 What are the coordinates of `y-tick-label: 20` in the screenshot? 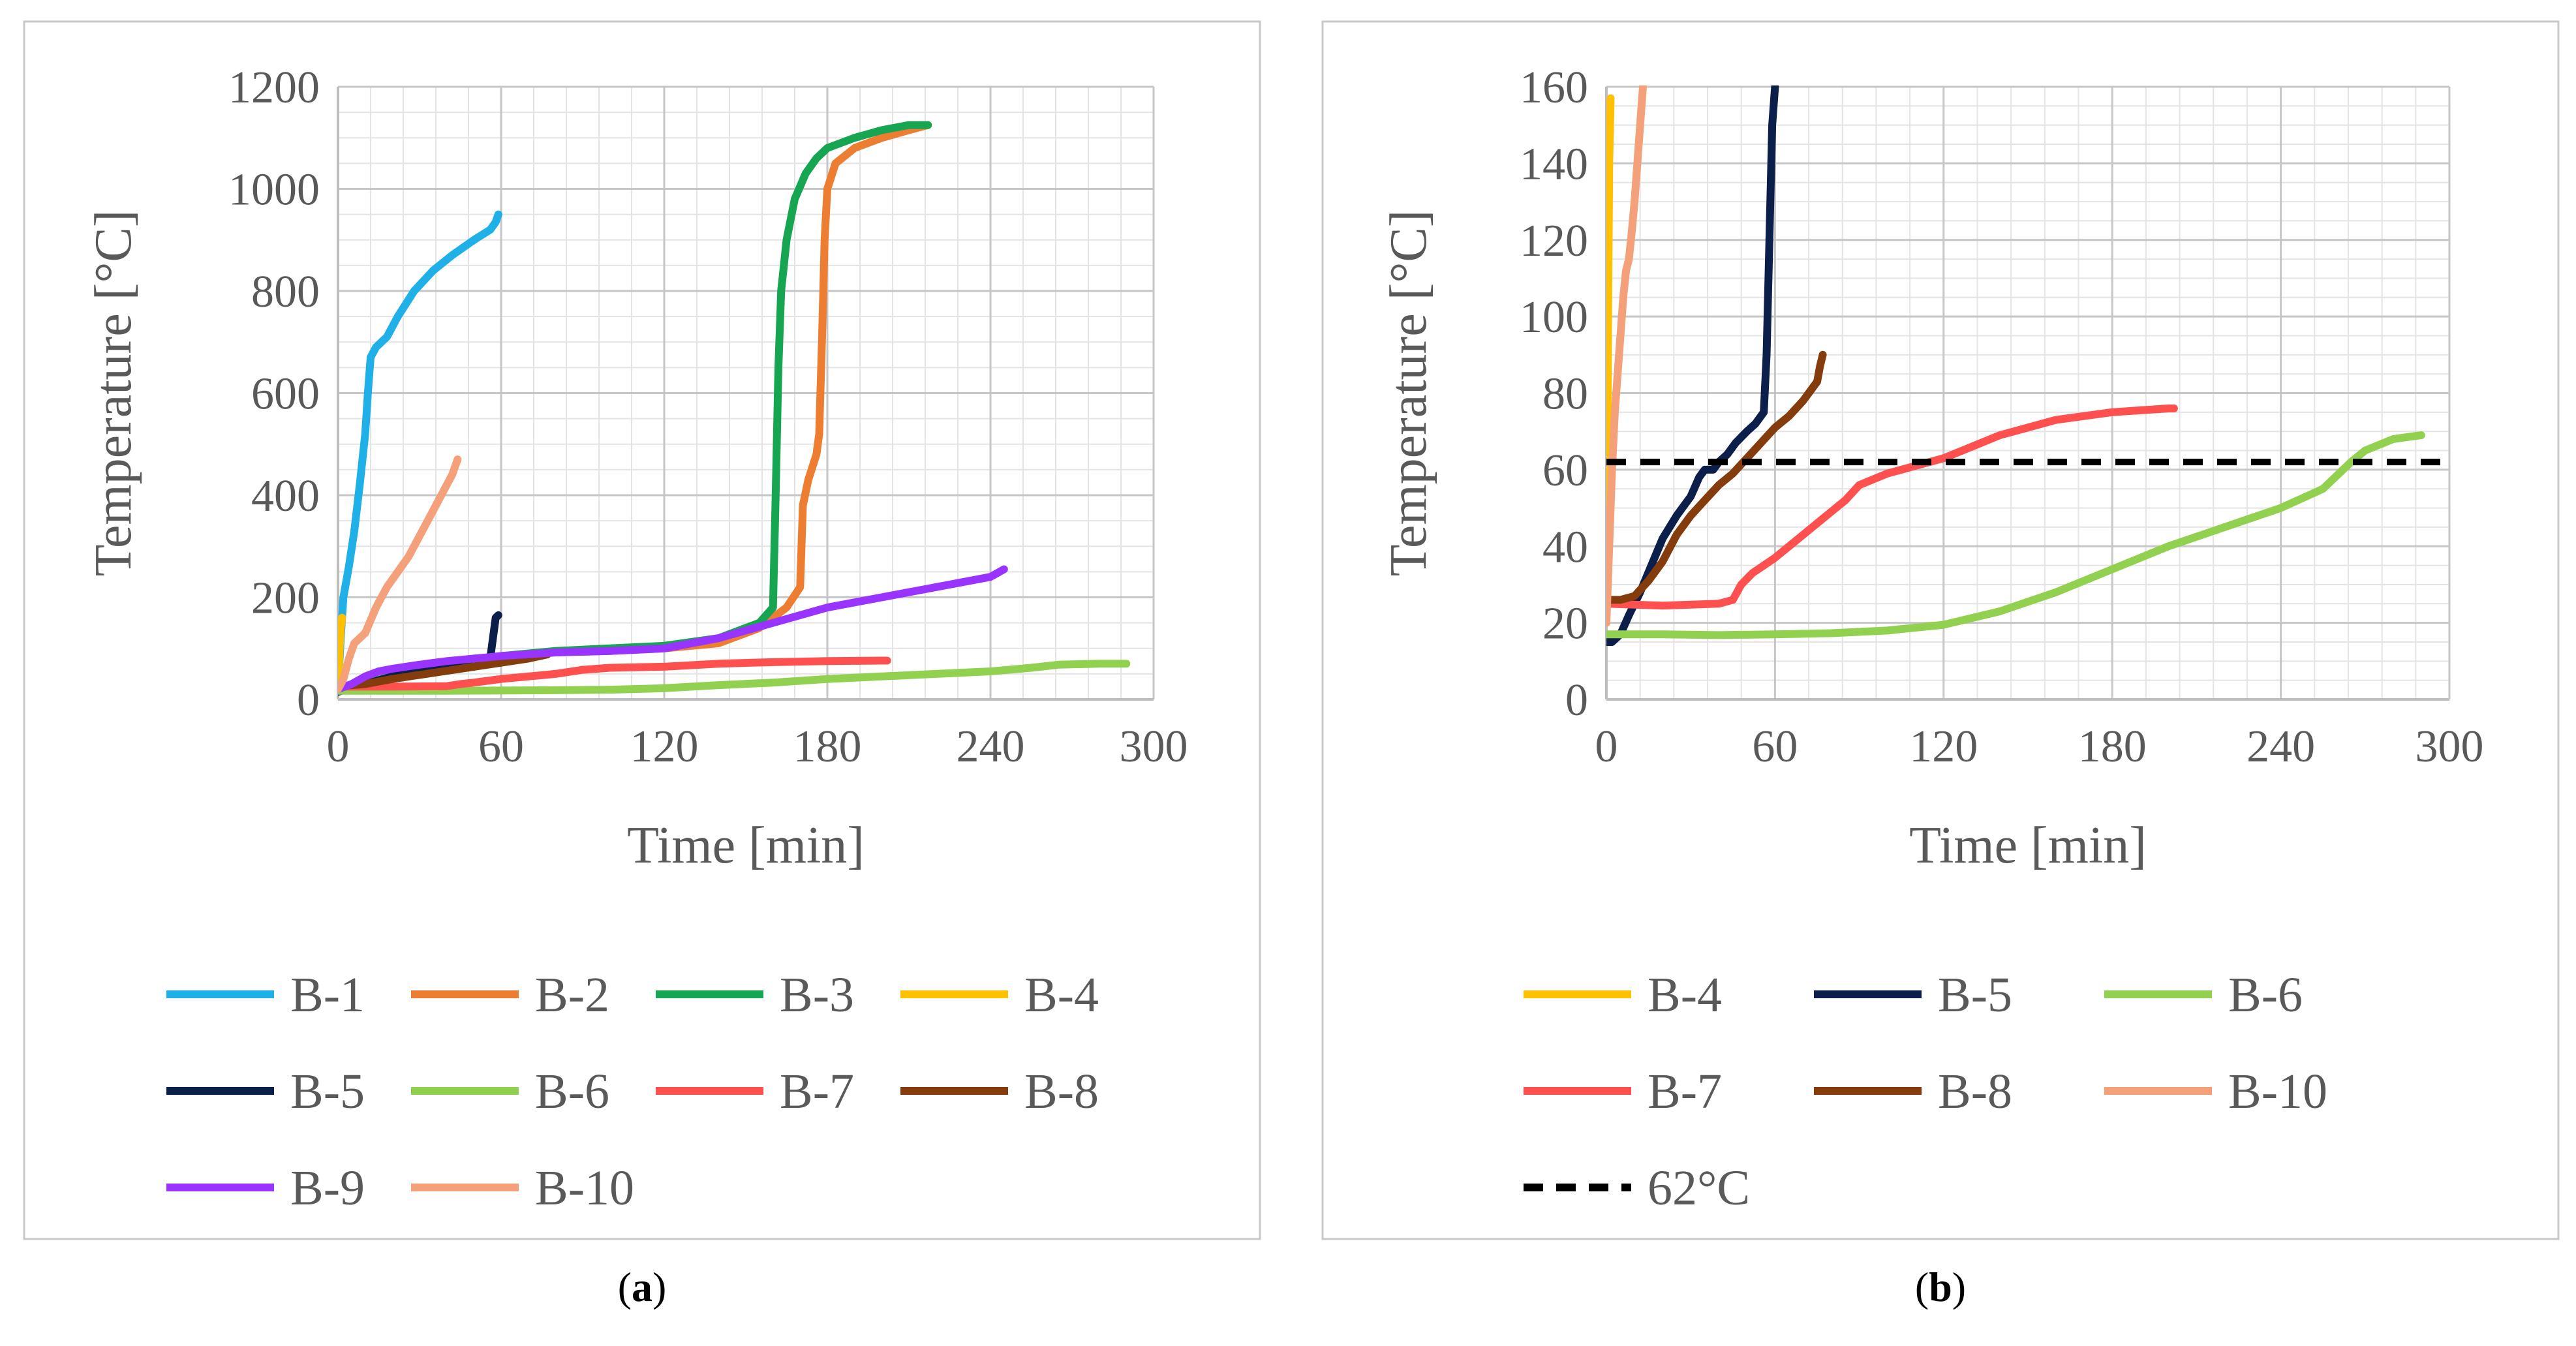 It's located at (1565, 624).